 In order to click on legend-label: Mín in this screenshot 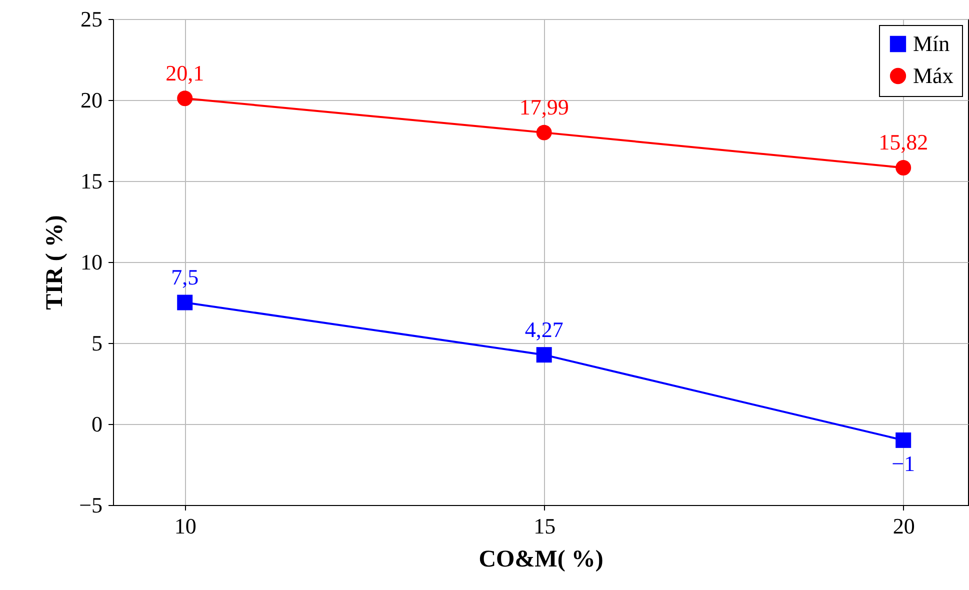, I will do `click(931, 43)`.